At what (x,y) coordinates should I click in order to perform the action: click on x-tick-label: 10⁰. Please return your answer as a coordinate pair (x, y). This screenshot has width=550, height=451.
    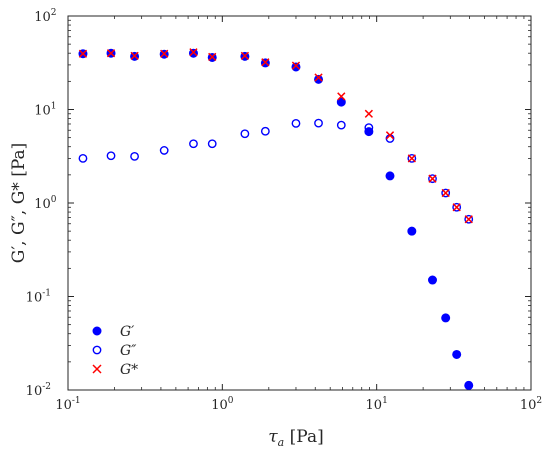
    Looking at the image, I should click on (222, 404).